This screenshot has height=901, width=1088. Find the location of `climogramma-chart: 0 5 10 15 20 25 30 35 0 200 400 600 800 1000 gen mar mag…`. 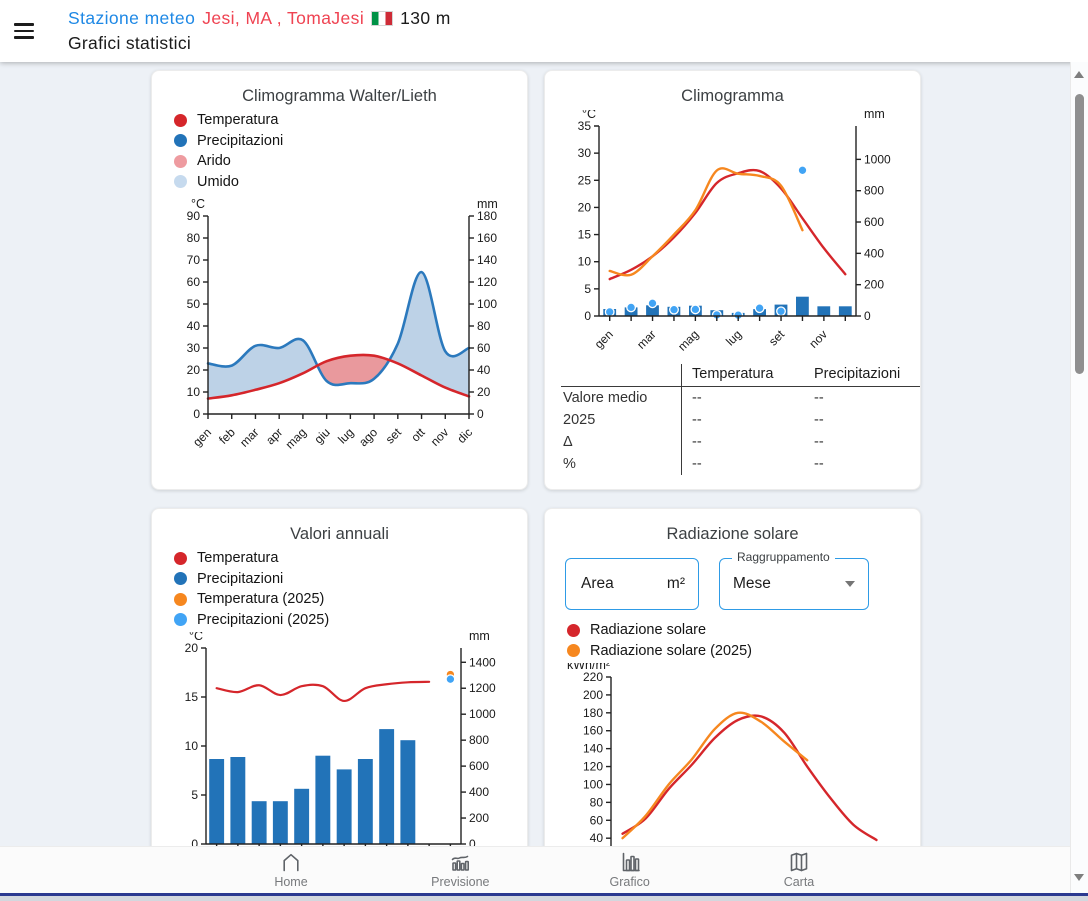

climogramma-chart: 0 5 10 15 20 25 30 35 0 200 400 600 800 1000 gen mar mag… is located at coordinates (734, 232).